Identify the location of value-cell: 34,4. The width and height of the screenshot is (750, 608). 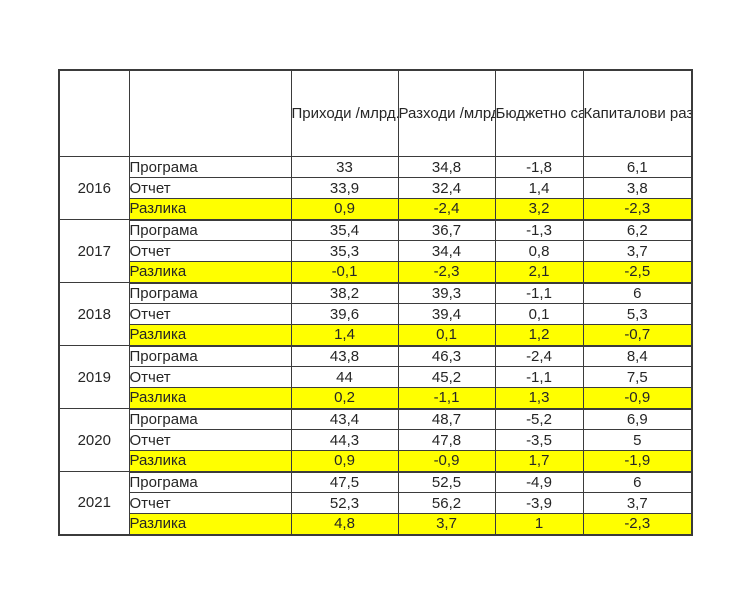
(446, 251).